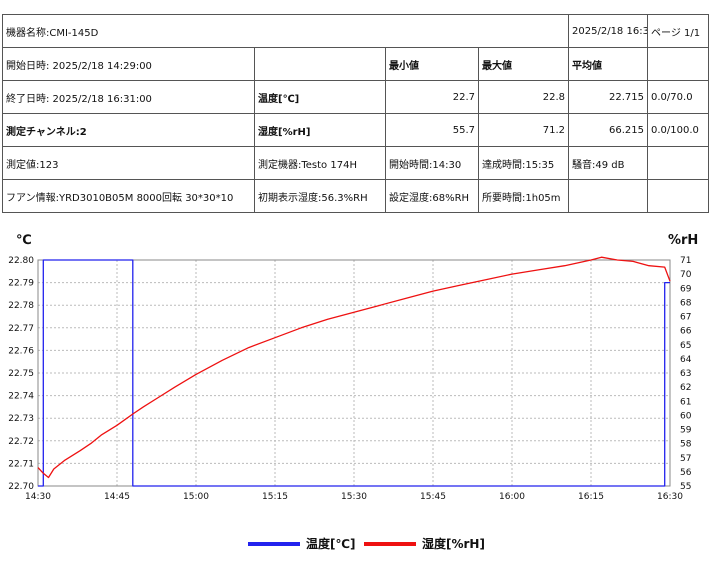  I want to click on right-tick-label: 71, so click(685, 261).